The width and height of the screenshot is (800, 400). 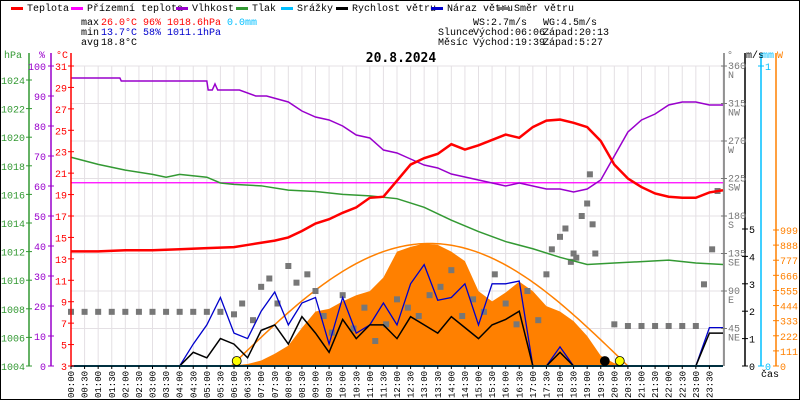 I want to click on x-tick-label: 23:00, so click(x=697, y=384).